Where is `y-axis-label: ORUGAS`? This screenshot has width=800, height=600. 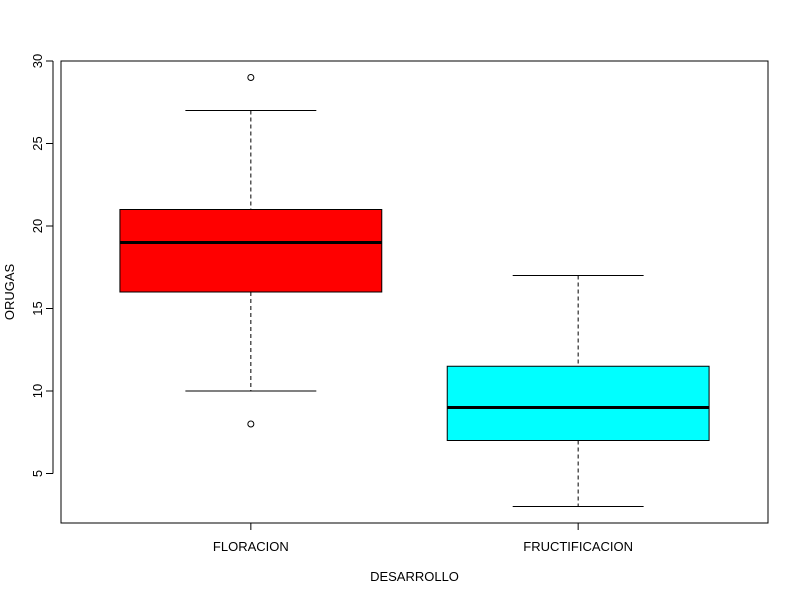
y-axis-label: ORUGAS is located at coordinates (9, 292).